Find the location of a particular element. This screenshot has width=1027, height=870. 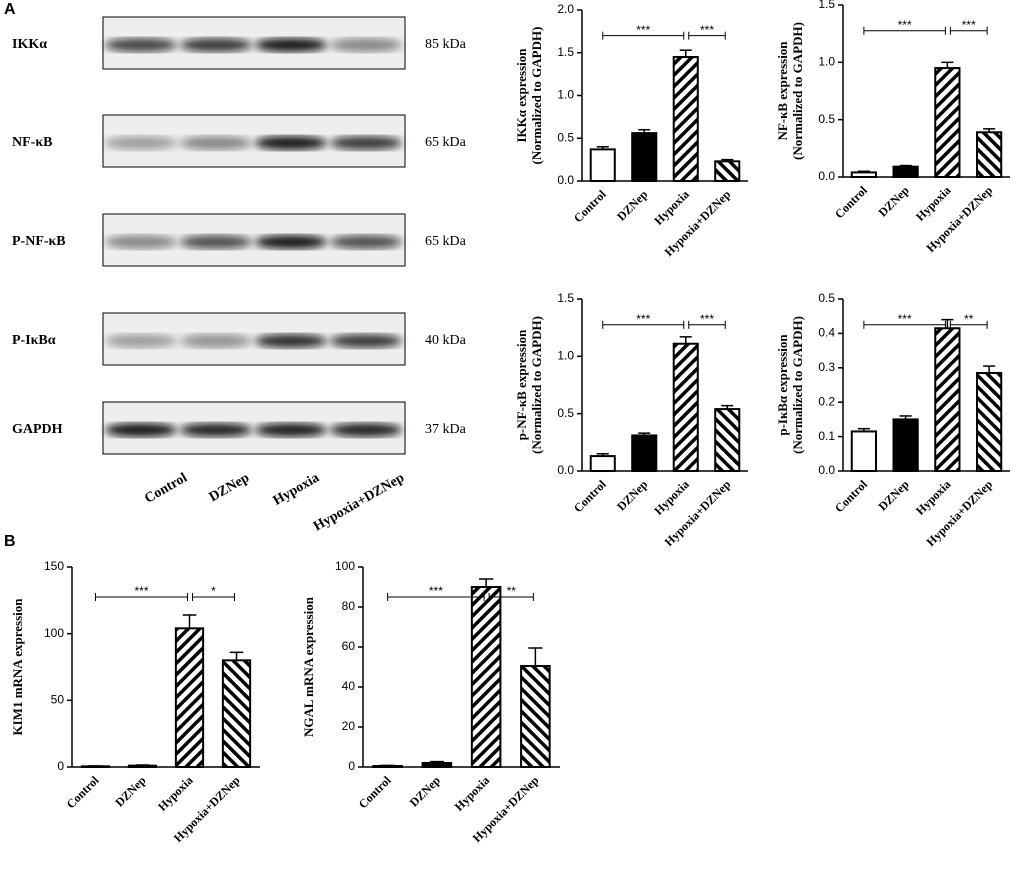

lane-label: DZNep is located at coordinates (229, 487).